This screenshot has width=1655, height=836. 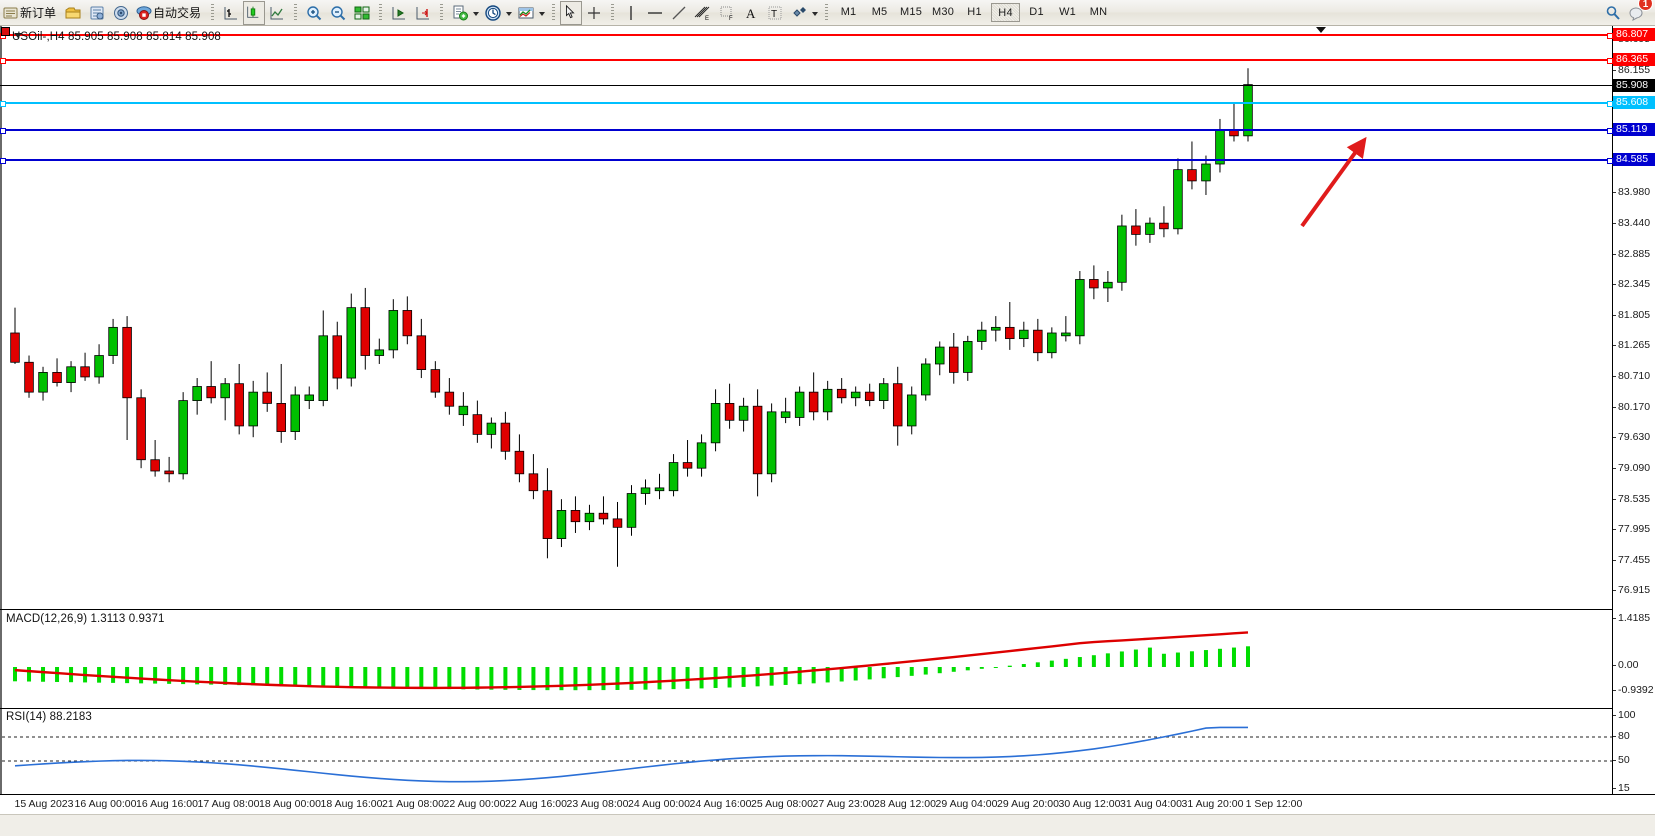 I want to click on search-button, so click(x=1613, y=13).